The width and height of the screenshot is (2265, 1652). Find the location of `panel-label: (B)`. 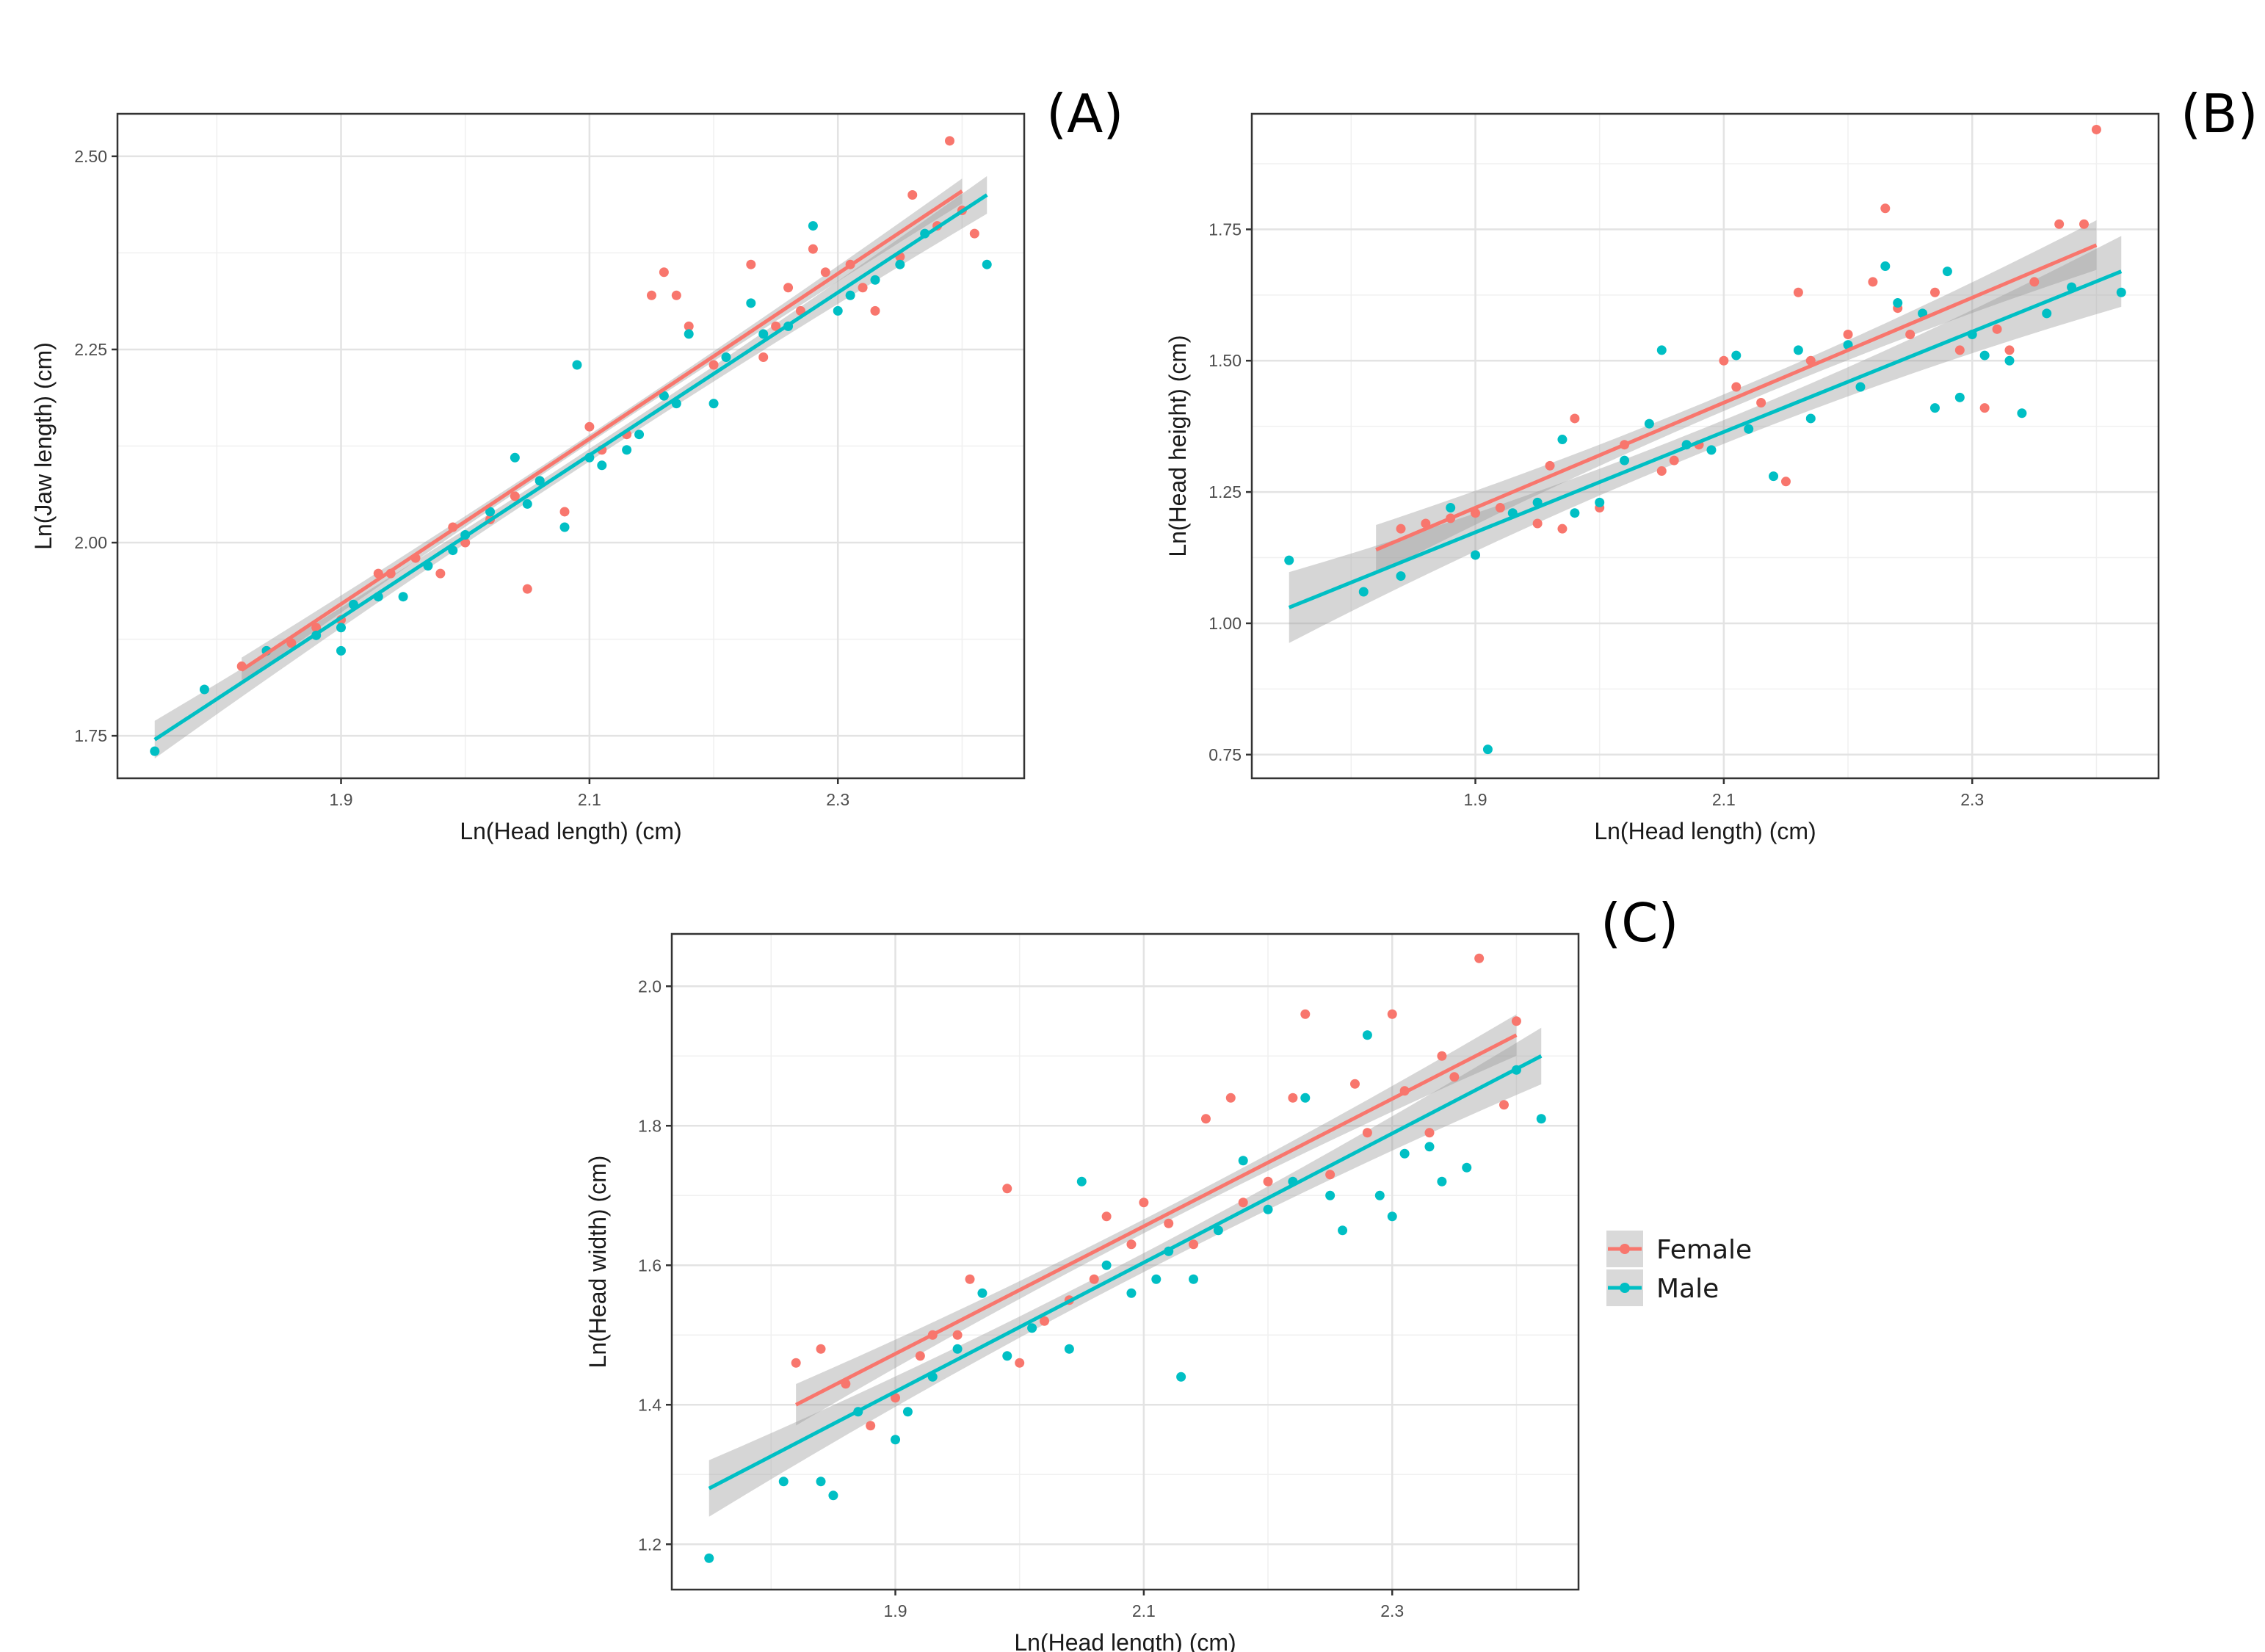

panel-label: (B) is located at coordinates (2219, 114).